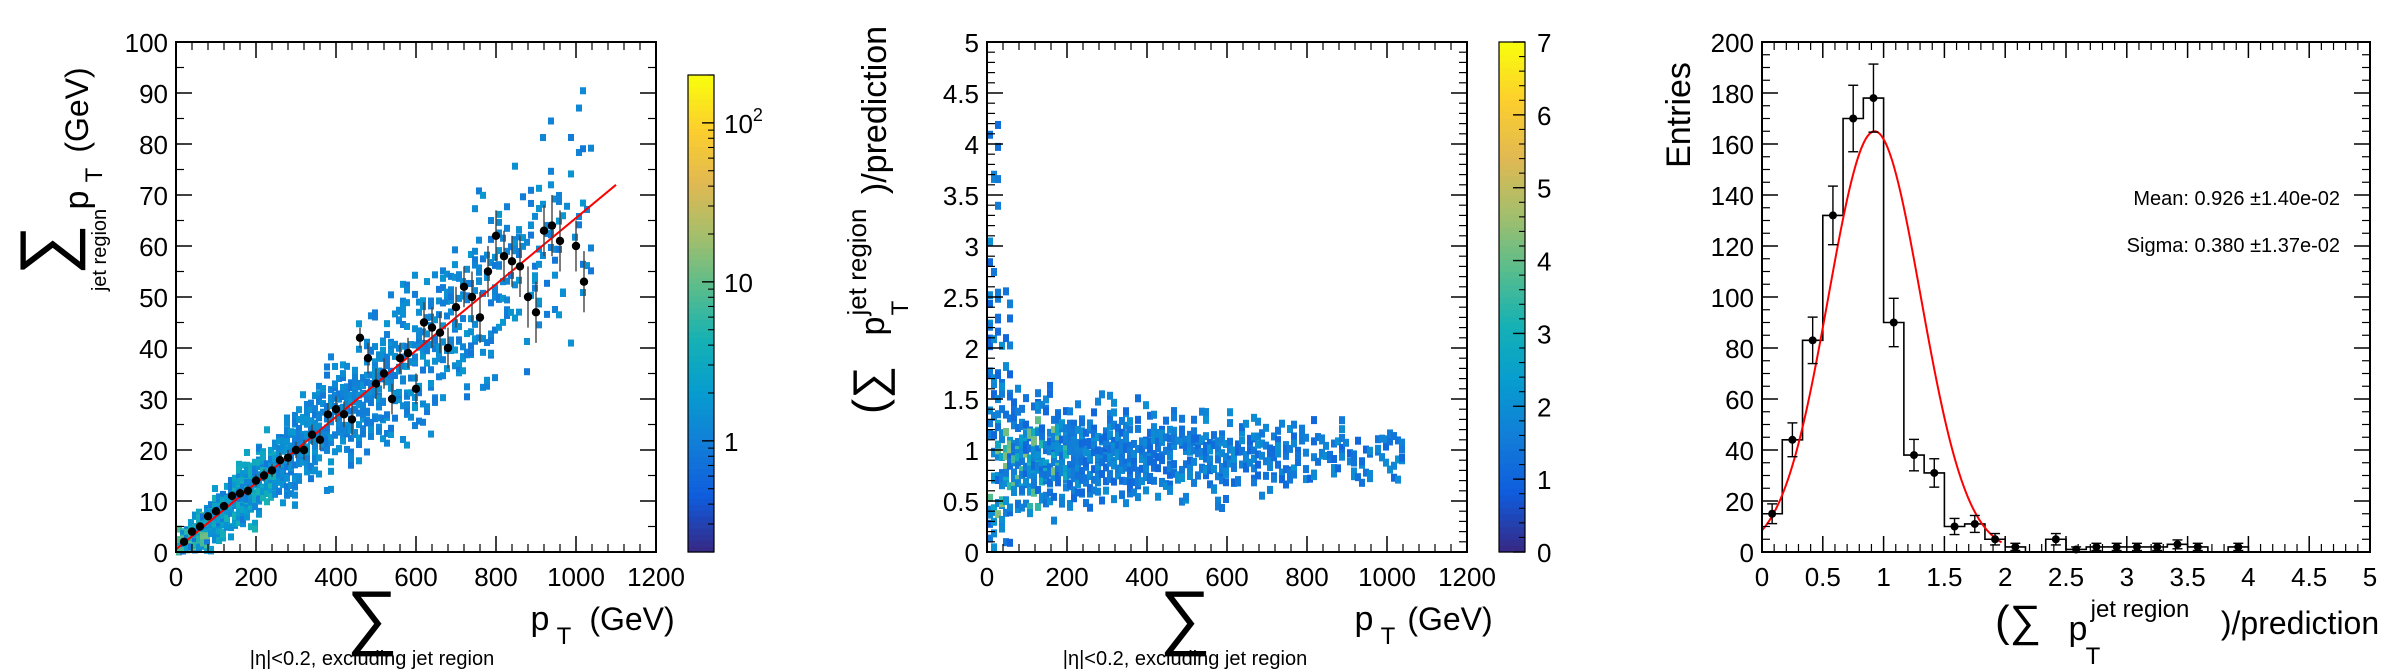  What do you see at coordinates (495, 577) in the screenshot?
I see `x-tick-label: 800` at bounding box center [495, 577].